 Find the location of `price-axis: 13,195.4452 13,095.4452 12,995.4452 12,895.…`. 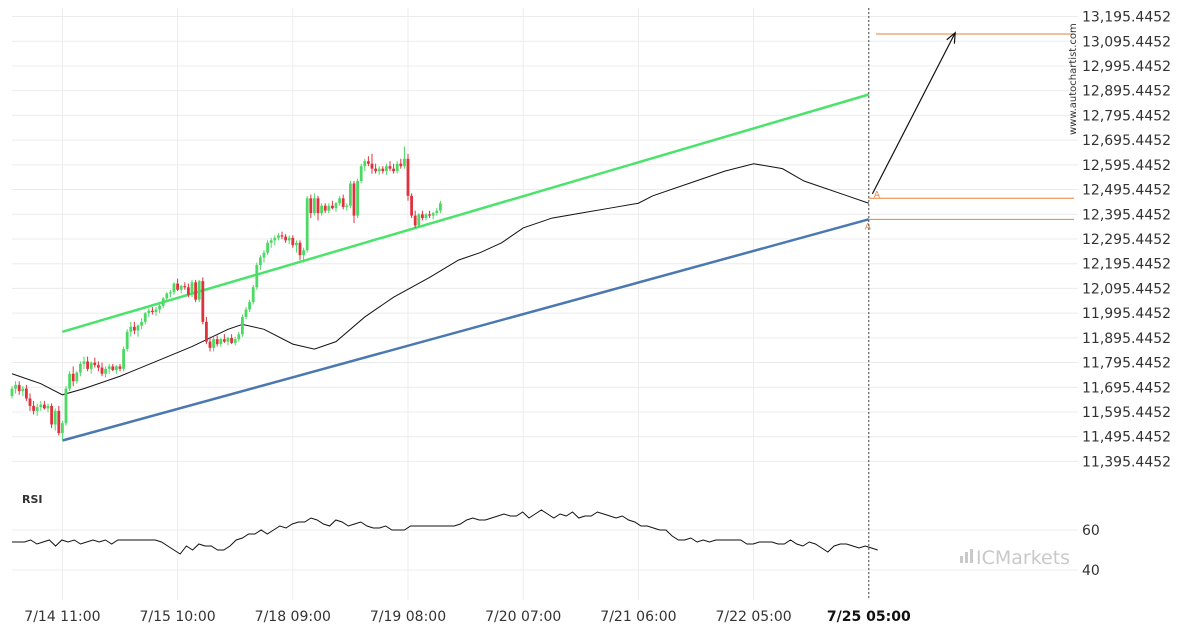

price-axis: 13,195.4452 13,095.4452 12,995.4452 12,895.… is located at coordinates (1126, 240).